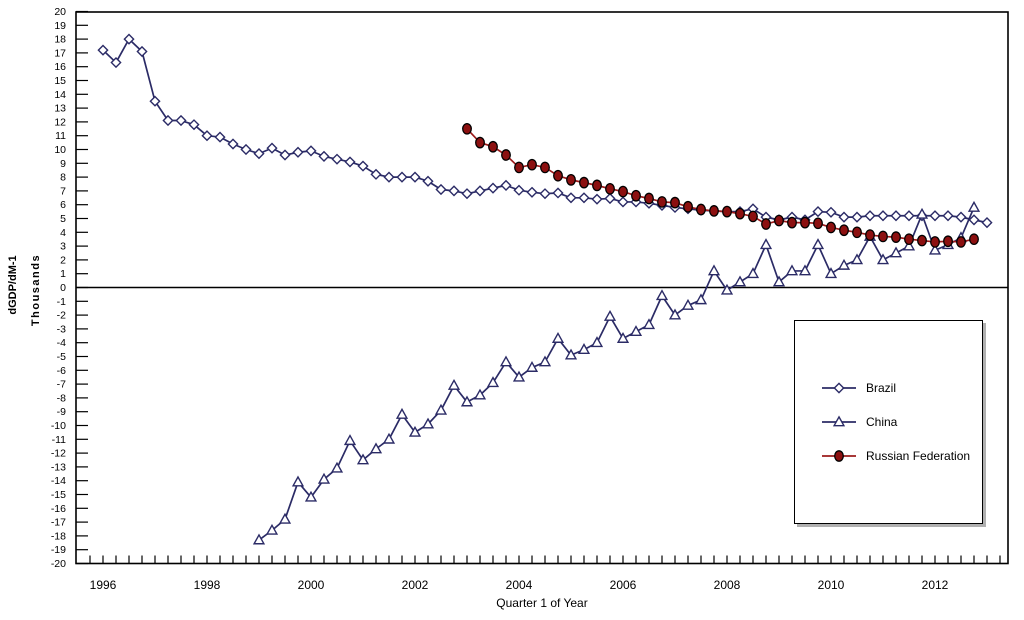 This screenshot has height=620, width=1024. I want to click on y-tick-label: 0, so click(63, 288).